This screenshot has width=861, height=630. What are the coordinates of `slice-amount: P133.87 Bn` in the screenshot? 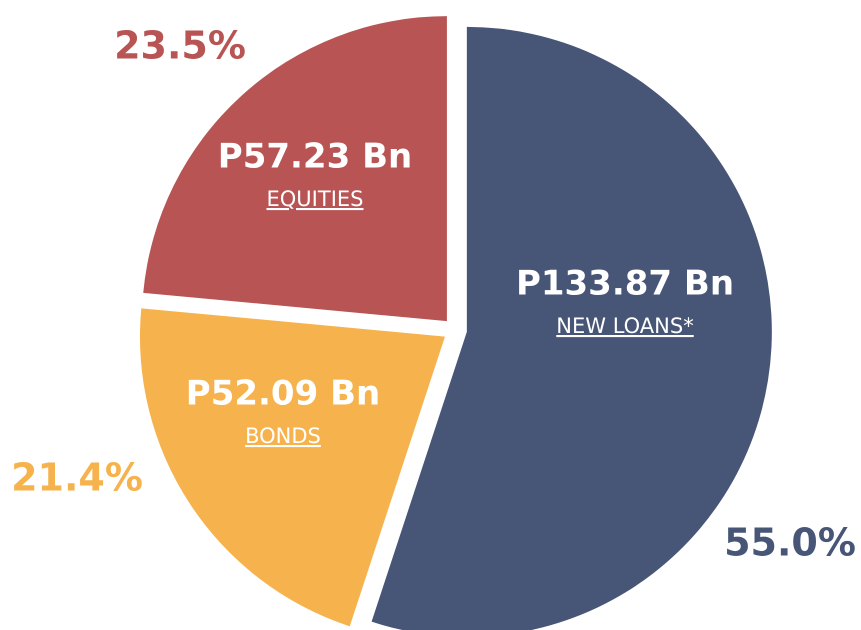 It's located at (625, 284).